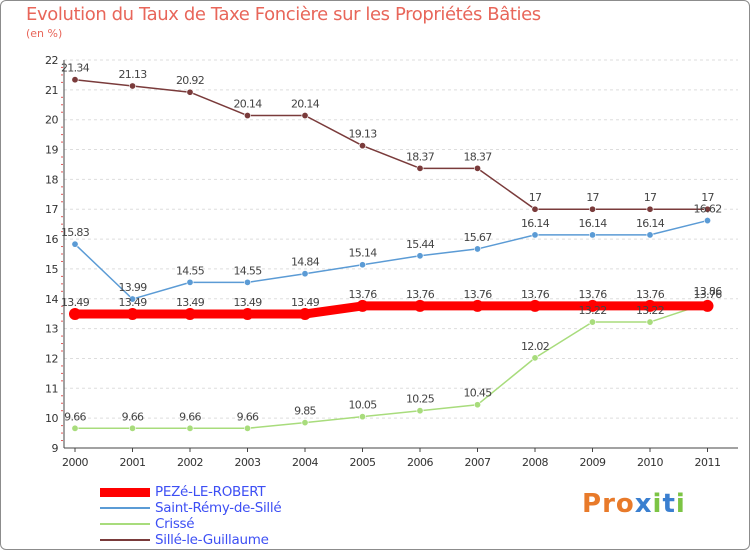 The image size is (750, 550). What do you see at coordinates (212, 540) in the screenshot?
I see `legend-label: Sillé-le-Guillaume` at bounding box center [212, 540].